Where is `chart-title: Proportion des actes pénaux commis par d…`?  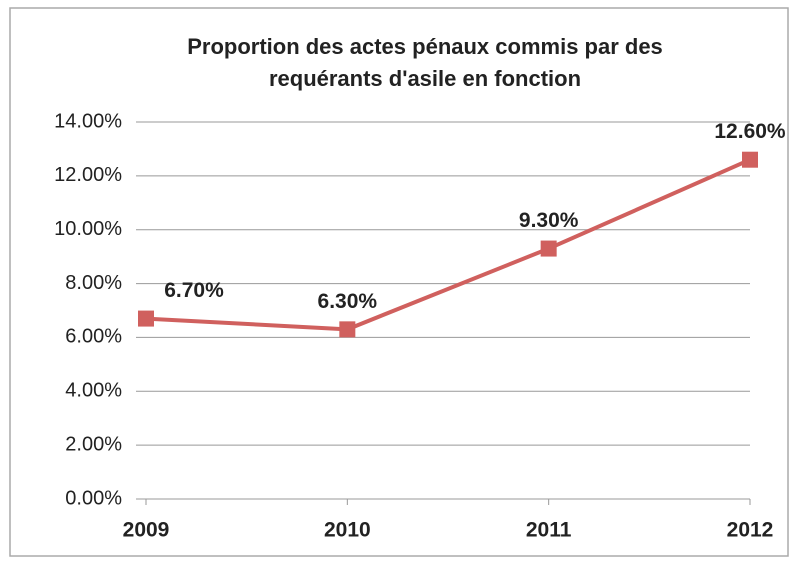 chart-title: Proportion des actes pénaux commis par d… is located at coordinates (425, 46).